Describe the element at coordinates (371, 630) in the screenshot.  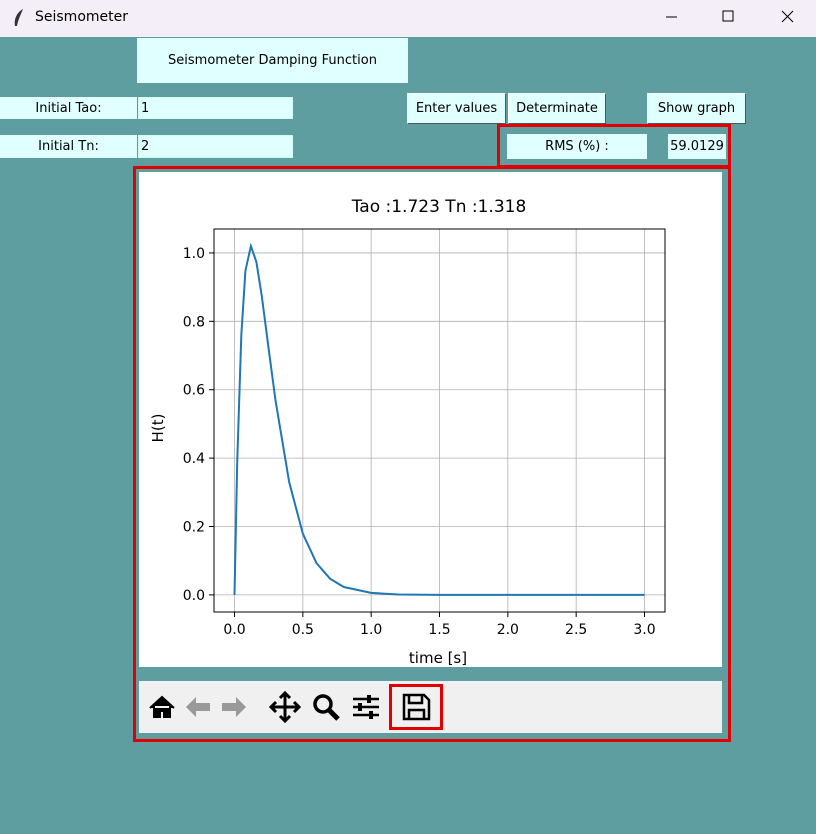
I see `x-tick-label: 1.0` at that location.